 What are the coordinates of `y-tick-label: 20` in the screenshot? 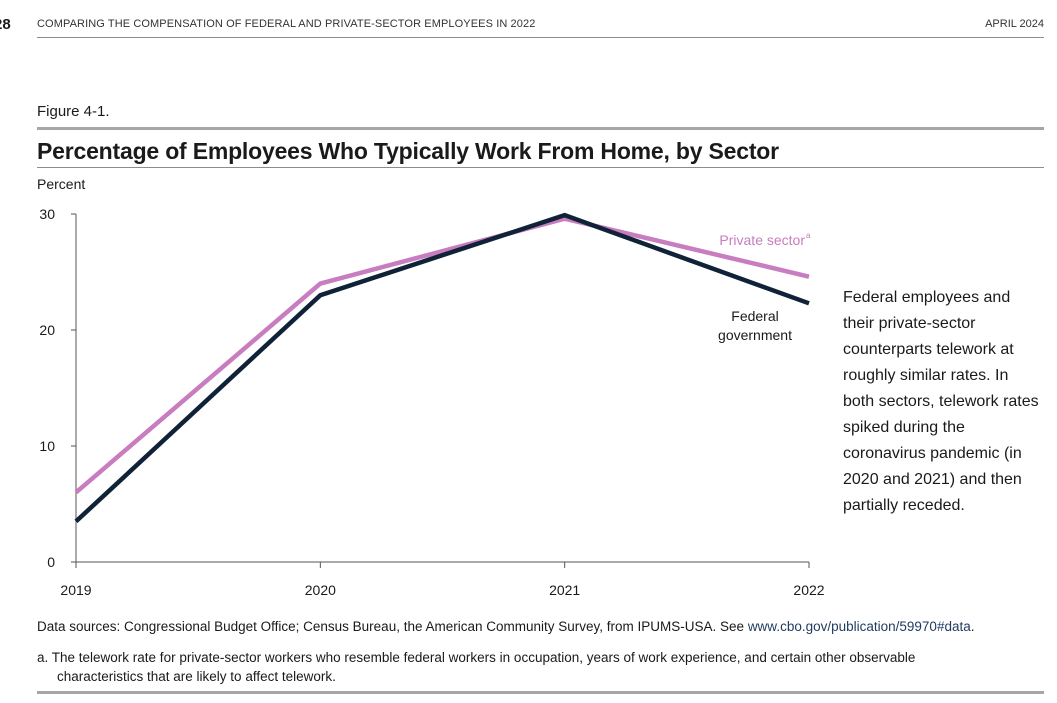 It's located at (47, 330).